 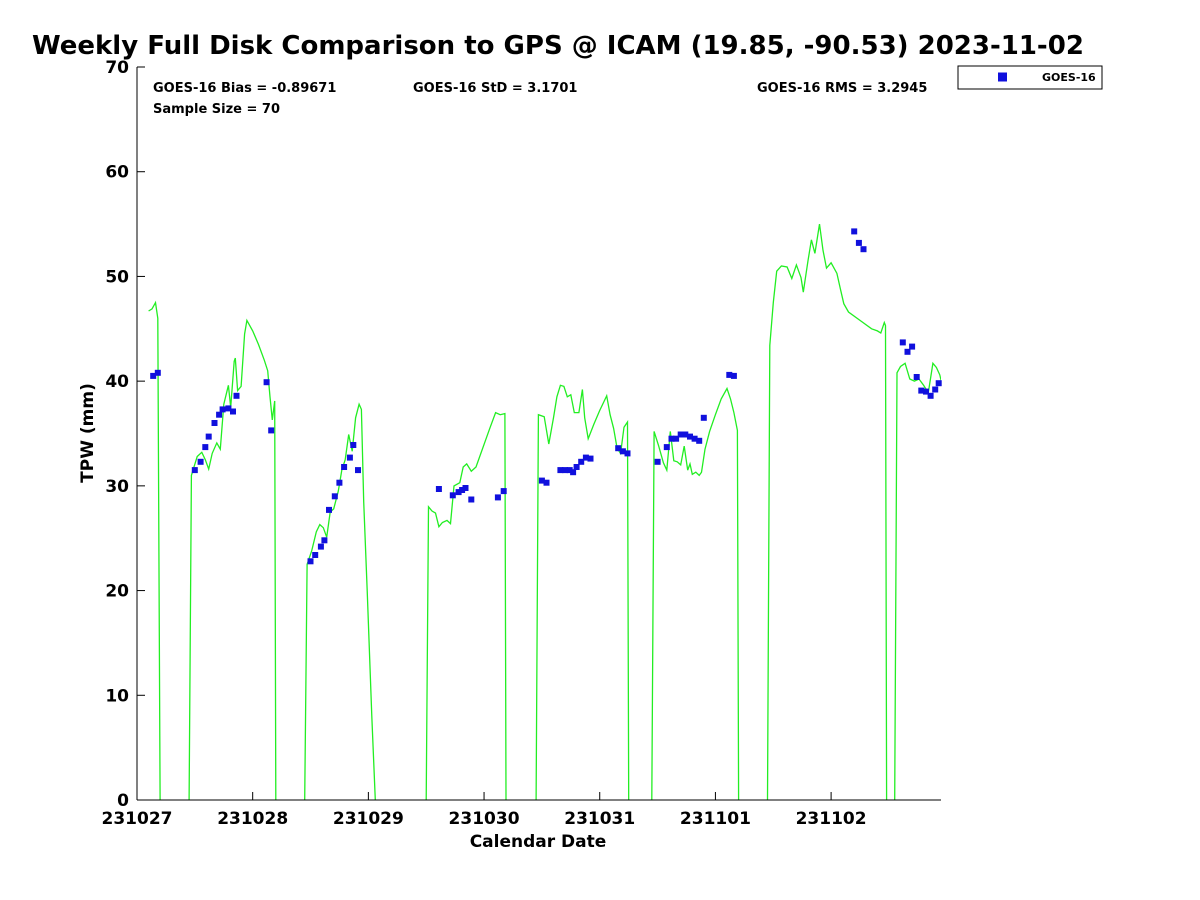 What do you see at coordinates (117, 68) in the screenshot?
I see `y-tick-label-70: 70` at bounding box center [117, 68].